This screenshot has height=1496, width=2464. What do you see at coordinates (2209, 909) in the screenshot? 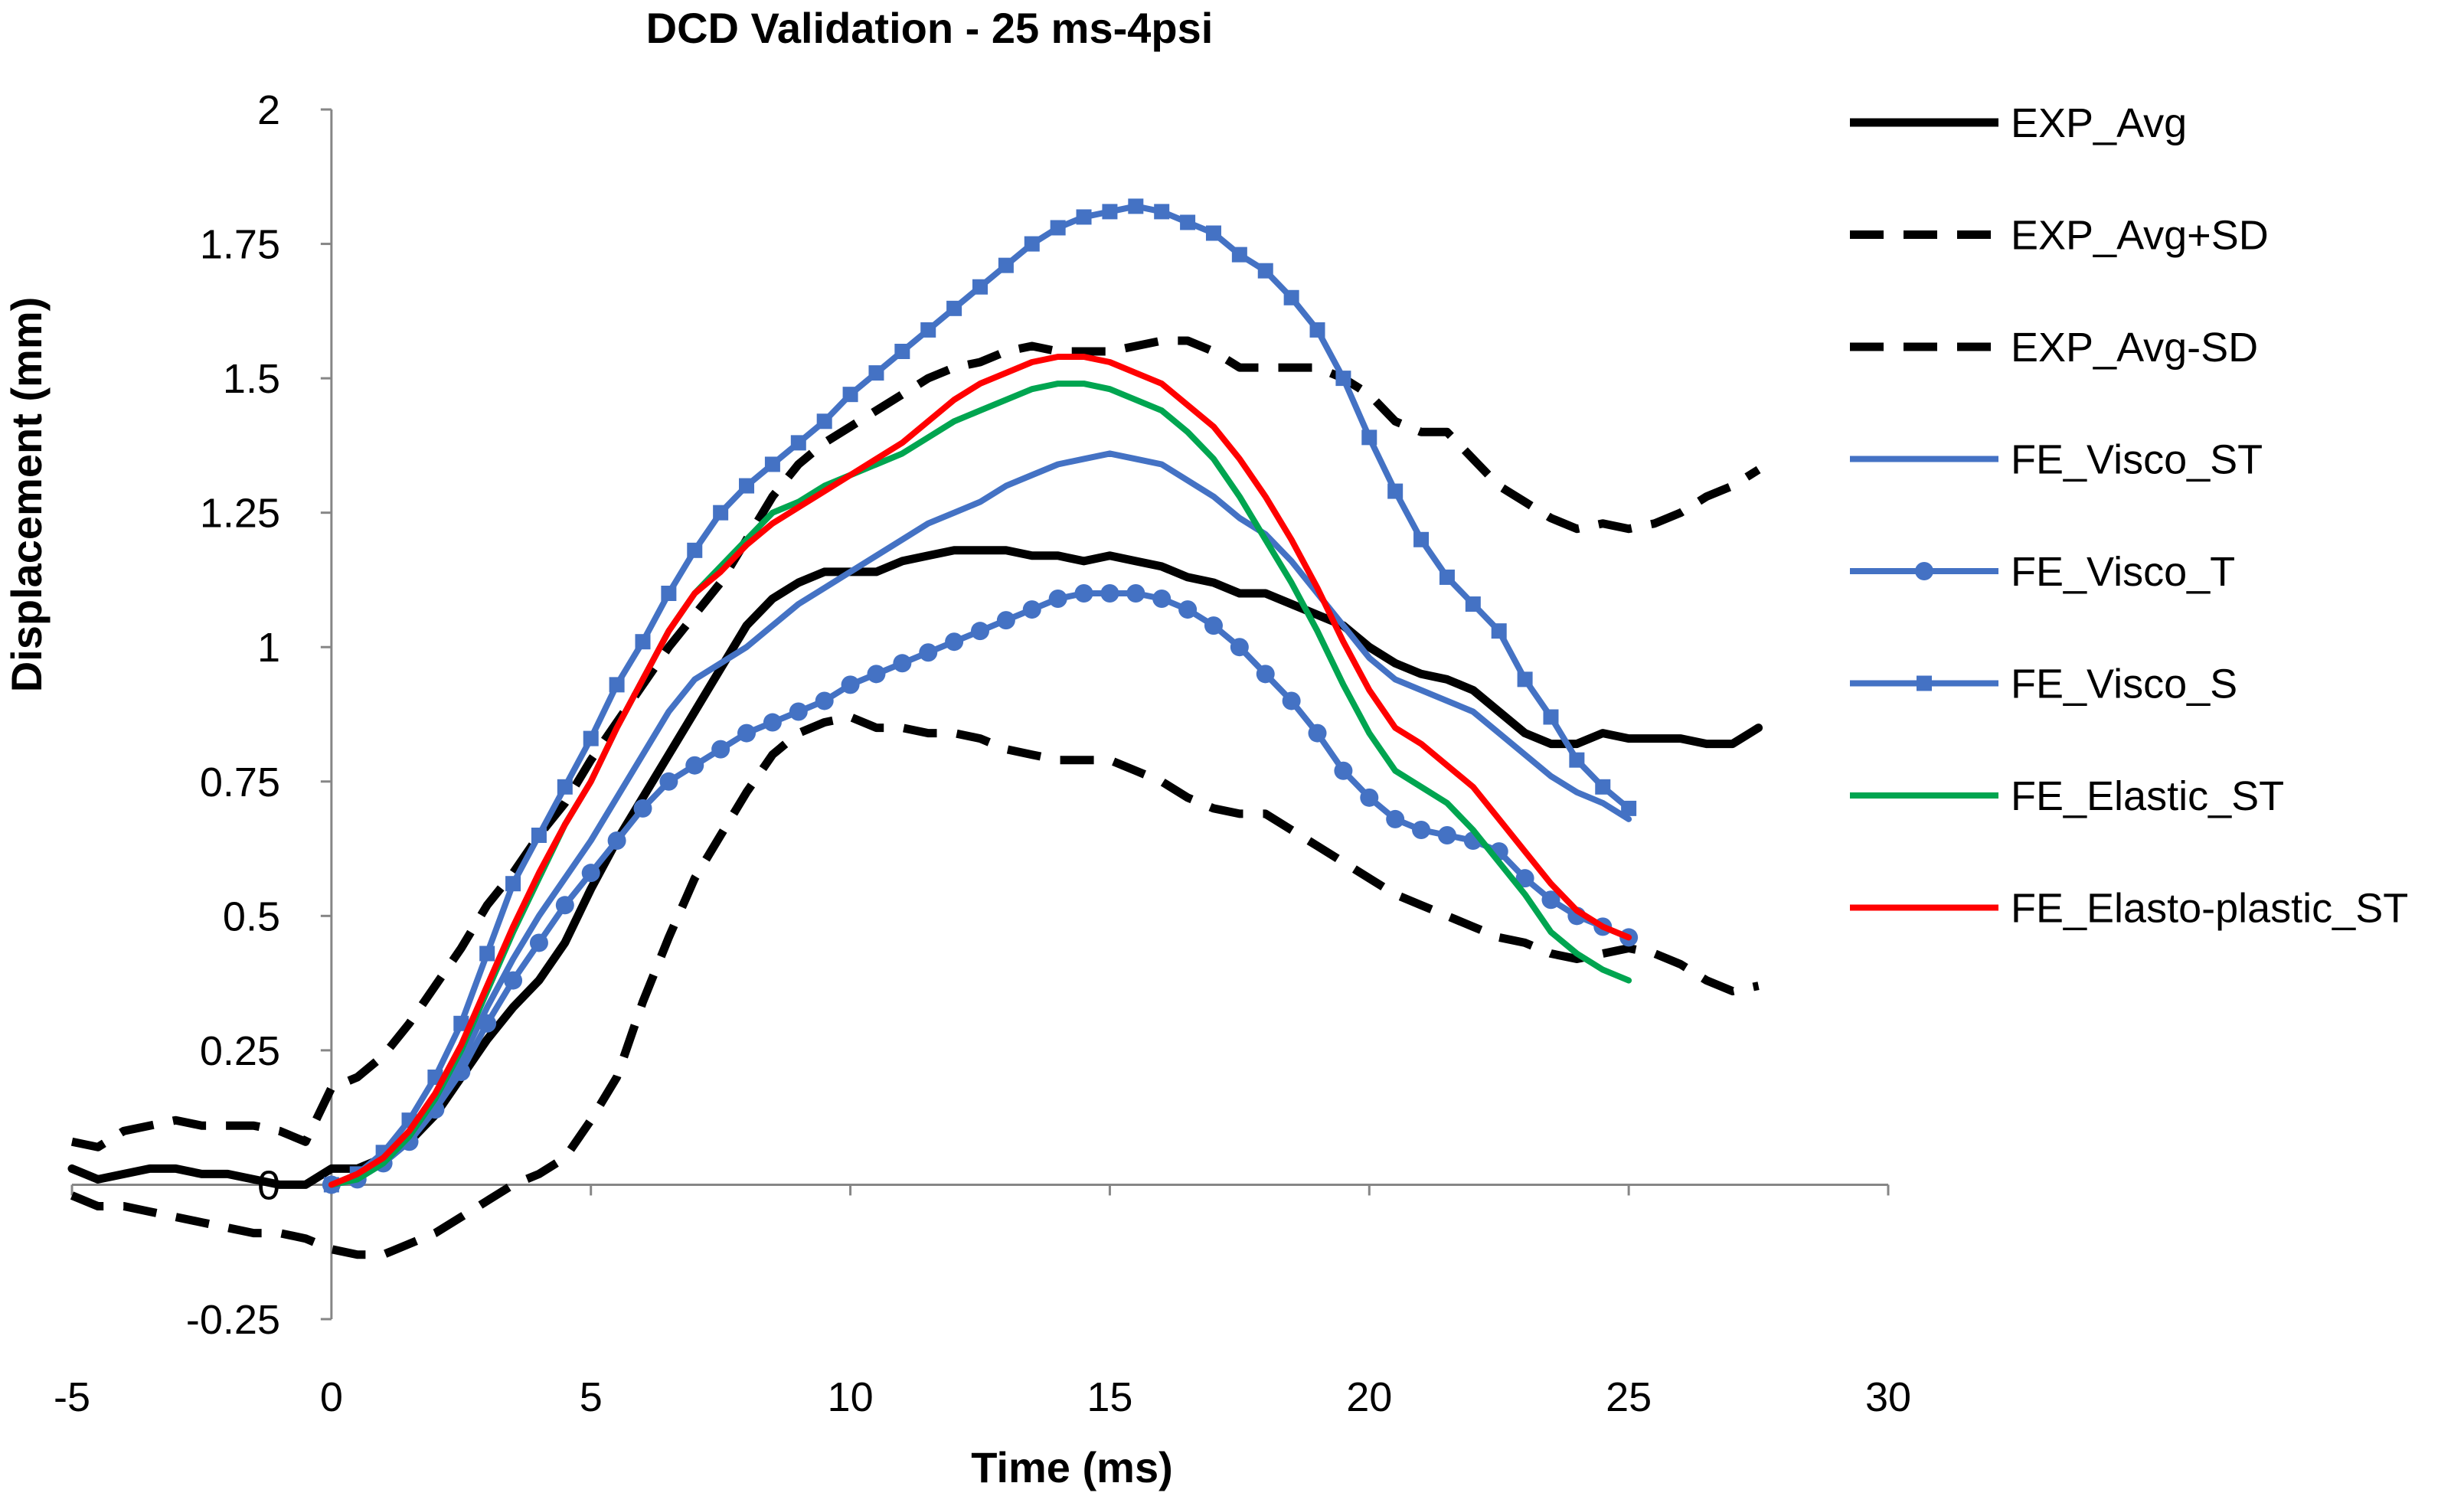
I see `legend-label: FE_Elasto-plastic_ST` at bounding box center [2209, 909].